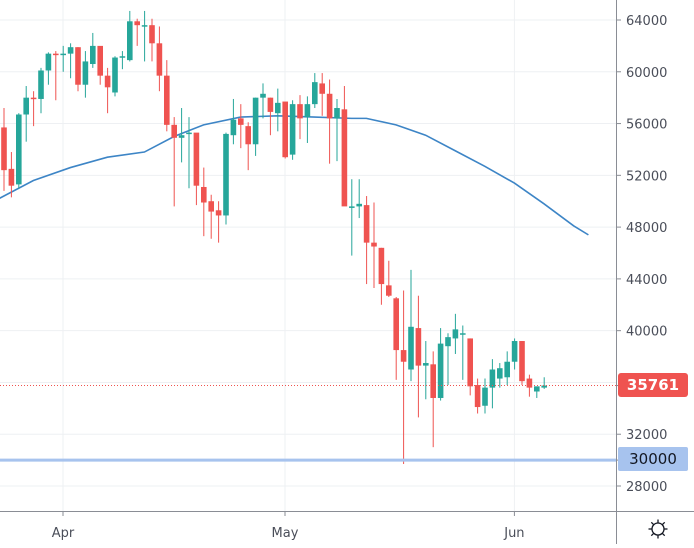  What do you see at coordinates (646, 228) in the screenshot?
I see `price-tick-label: 48000` at bounding box center [646, 228].